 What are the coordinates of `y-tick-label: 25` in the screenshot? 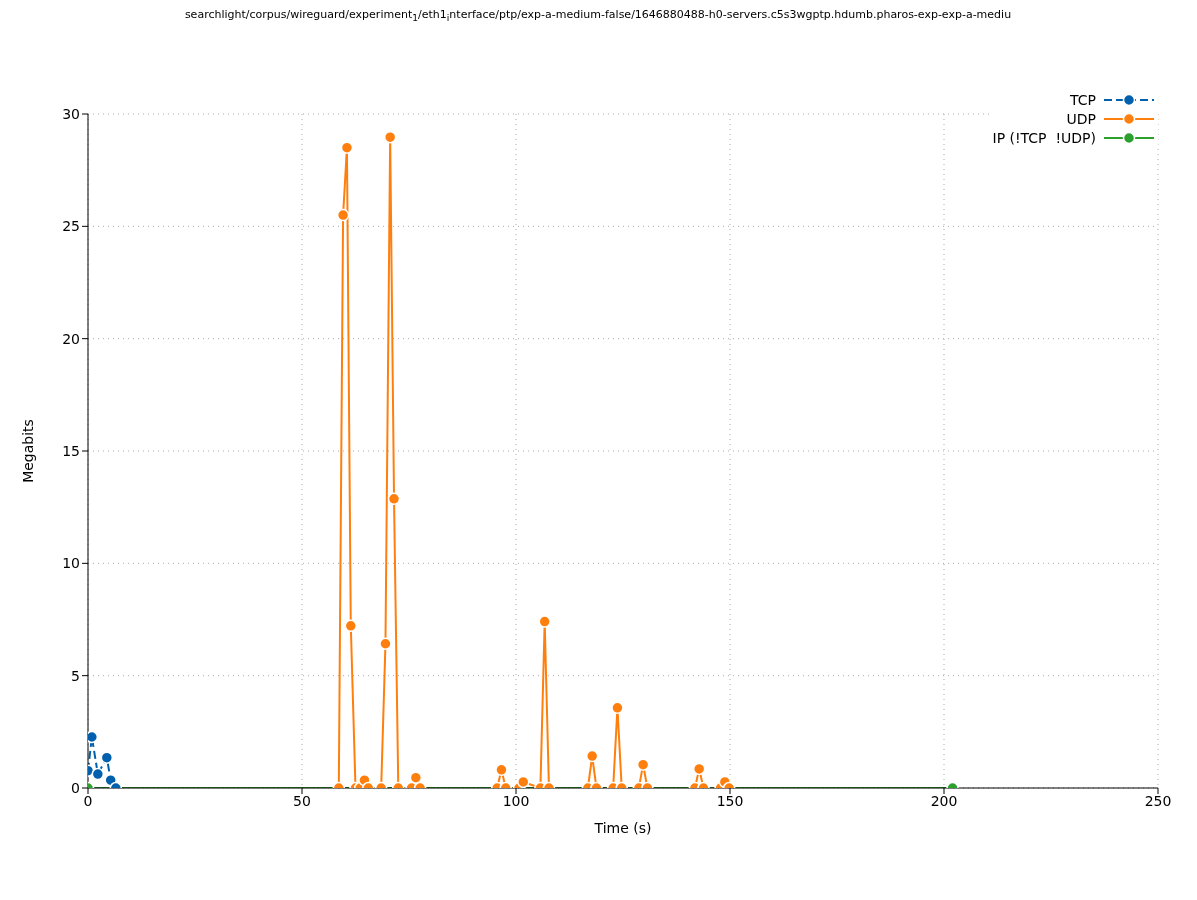 It's located at (71, 226).